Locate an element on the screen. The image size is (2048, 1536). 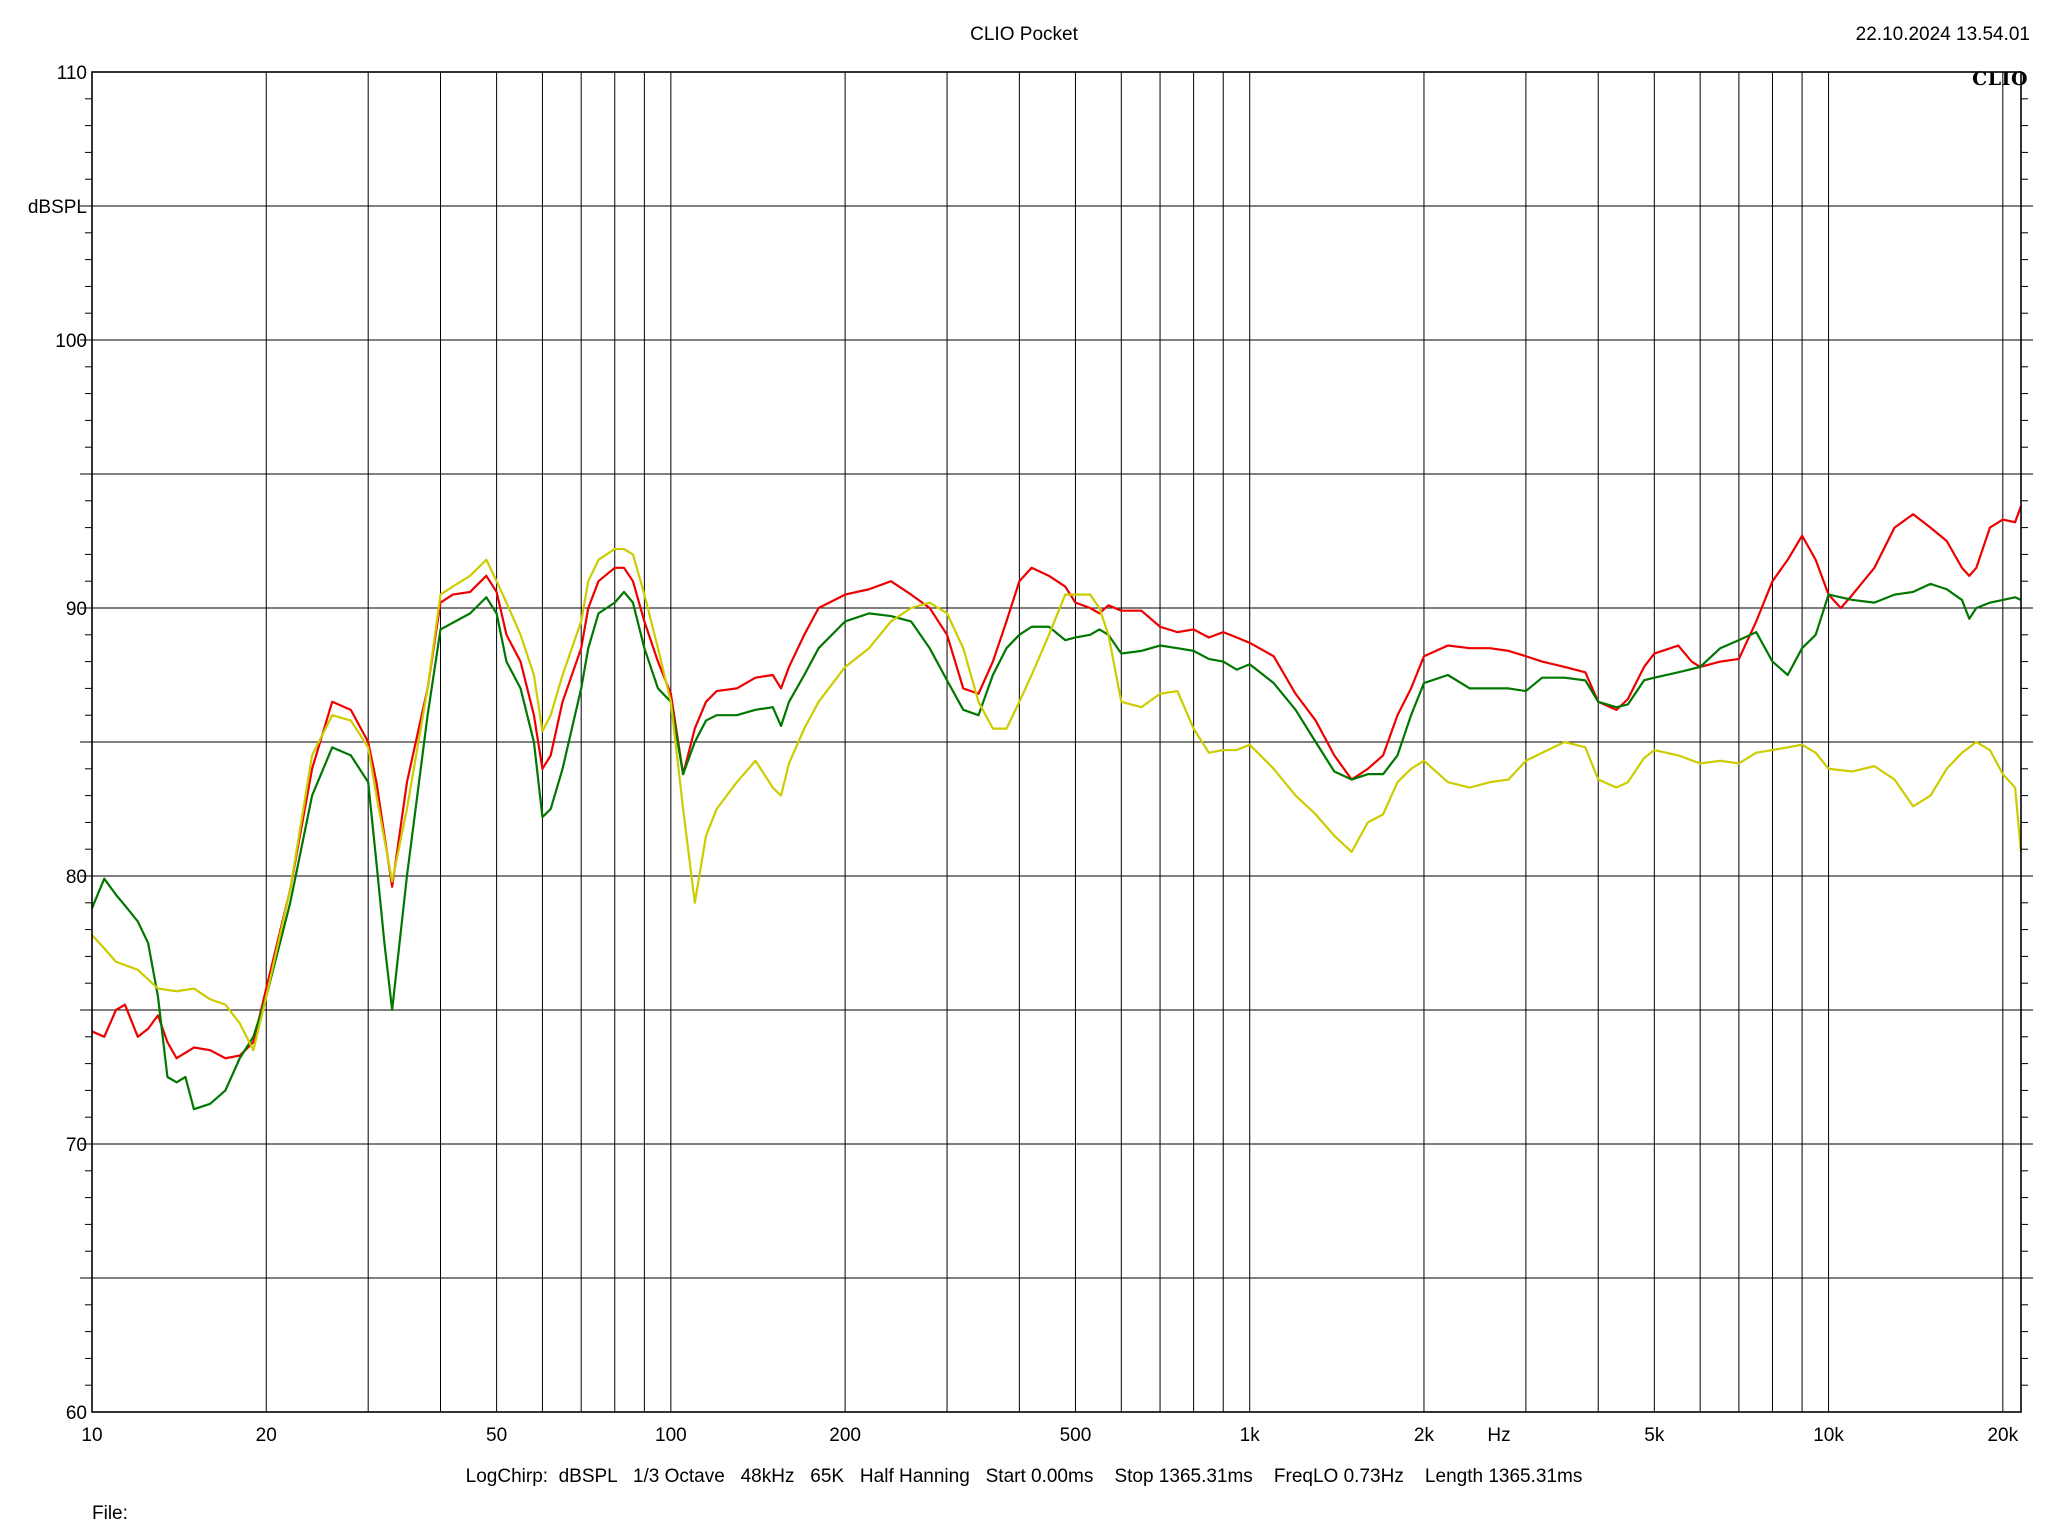
x-axis-label: Hz is located at coordinates (1498, 1435).